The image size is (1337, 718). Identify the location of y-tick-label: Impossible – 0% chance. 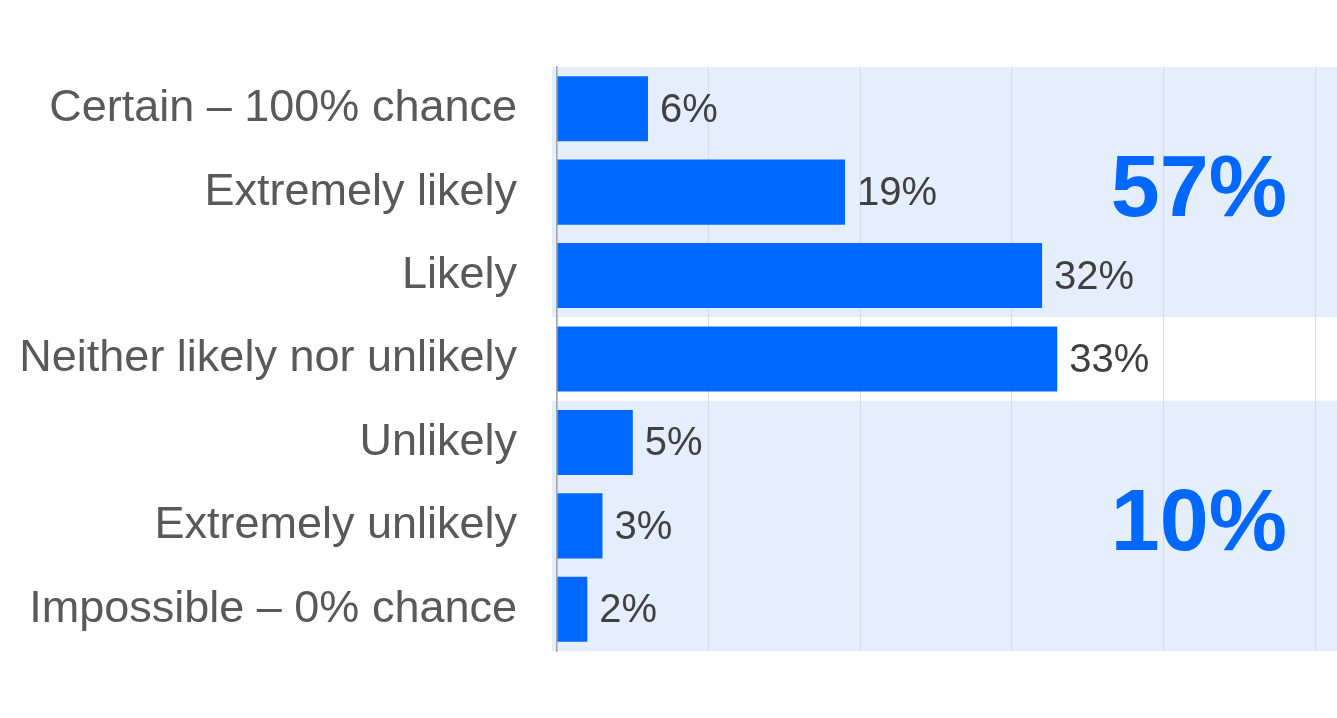
(273, 606).